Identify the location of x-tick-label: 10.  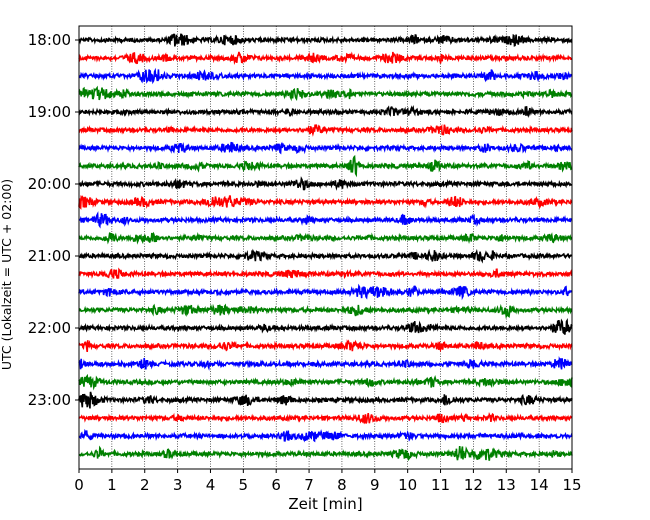
(407, 485).